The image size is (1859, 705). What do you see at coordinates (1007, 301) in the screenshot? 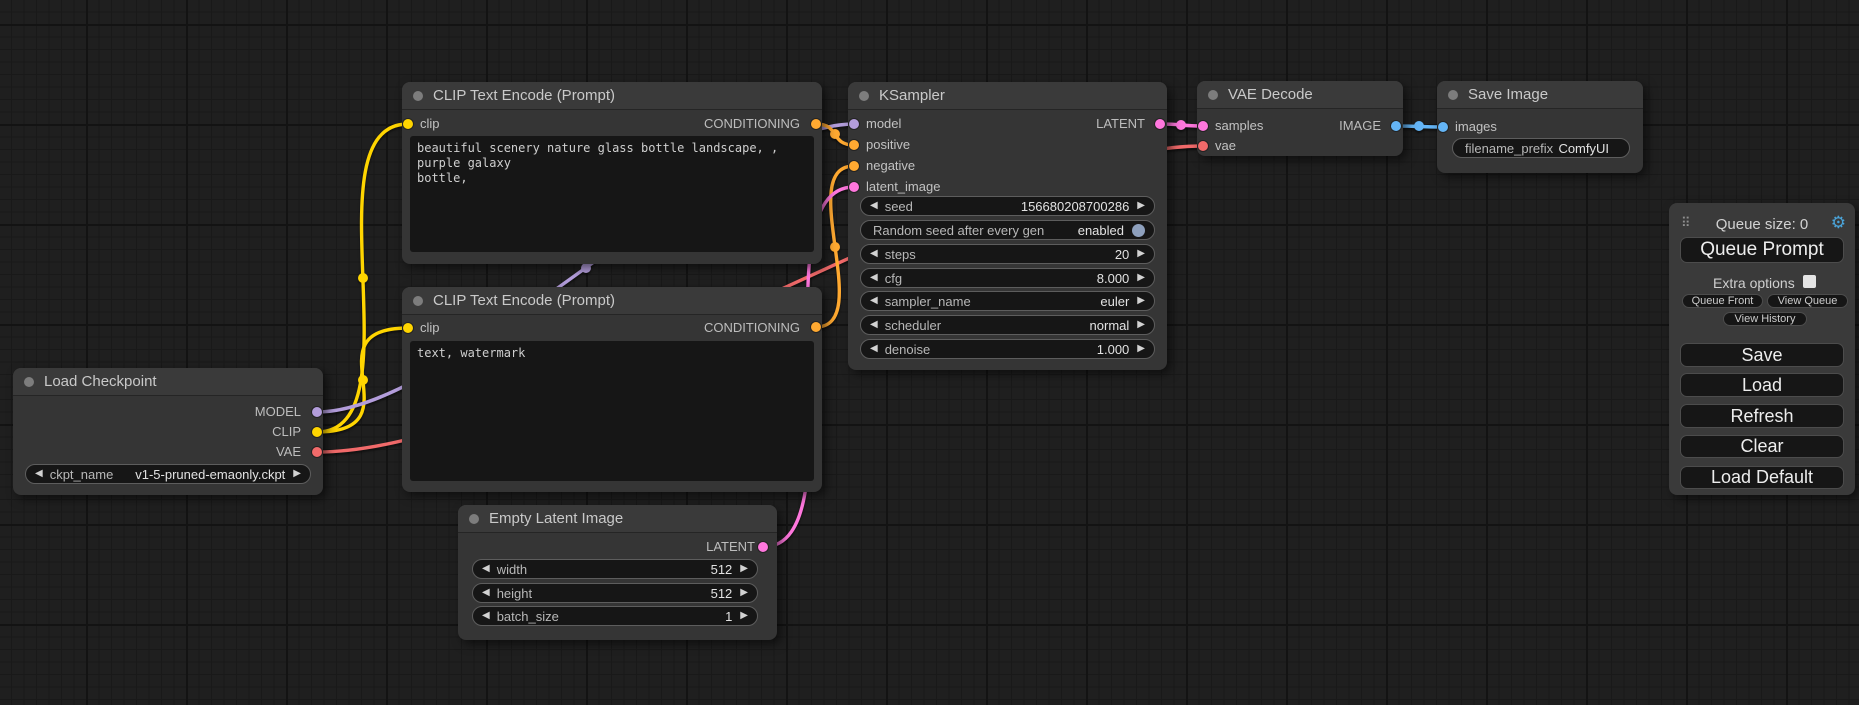
I see `widget-sampler-name: ◀ sampler_name euler ▶` at bounding box center [1007, 301].